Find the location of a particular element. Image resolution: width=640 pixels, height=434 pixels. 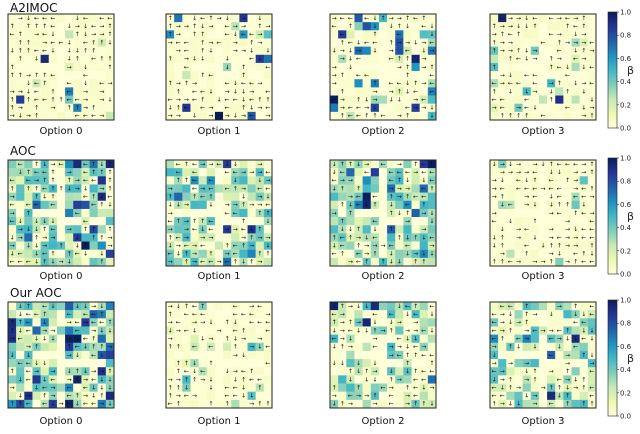

panel-frame is located at coordinates (383, 355).